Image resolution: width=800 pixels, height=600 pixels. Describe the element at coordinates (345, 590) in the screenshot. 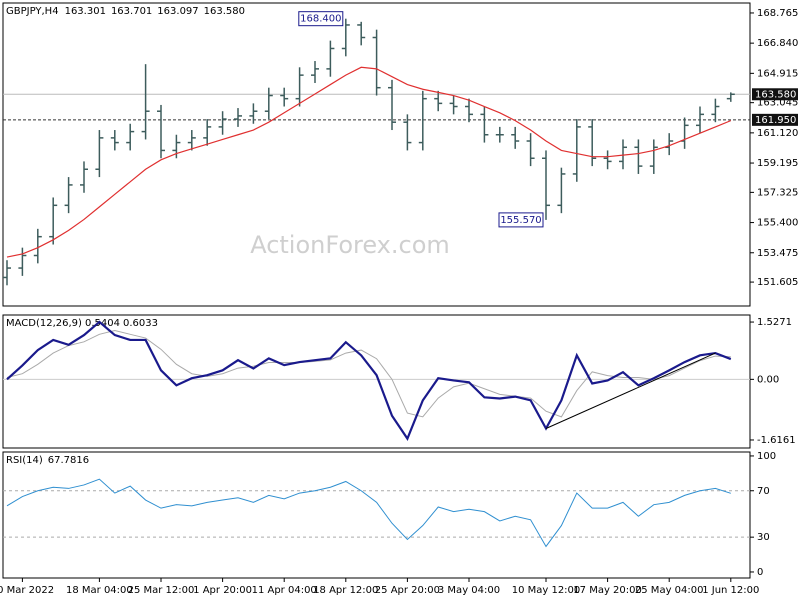

I see `x-tick-label: 18 Apr 12:00` at that location.